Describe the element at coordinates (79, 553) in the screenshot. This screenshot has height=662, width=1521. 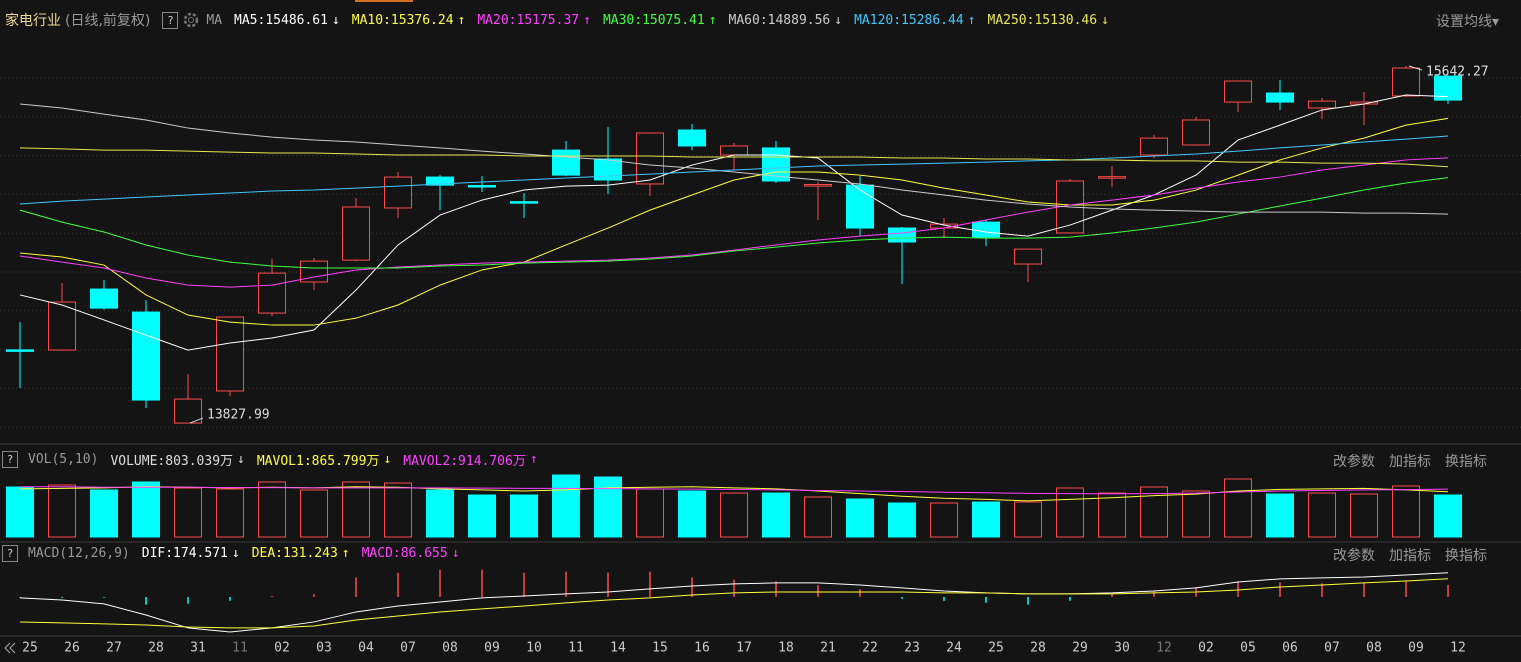
I see `indicator-name: MACD(12,26,9)` at that location.